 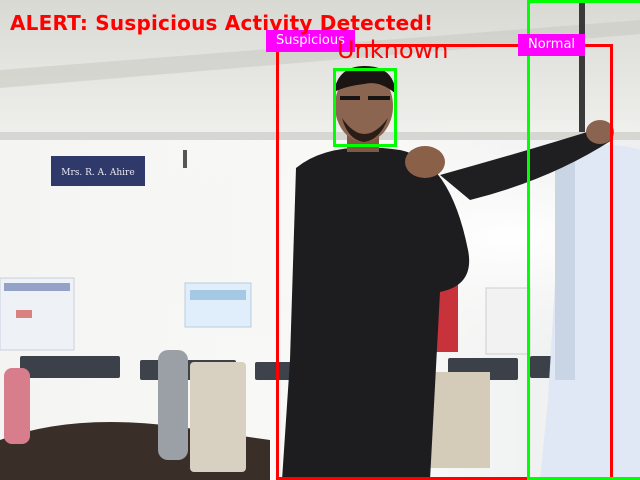 What do you see at coordinates (218, 417) in the screenshot?
I see `paper-bag` at bounding box center [218, 417].